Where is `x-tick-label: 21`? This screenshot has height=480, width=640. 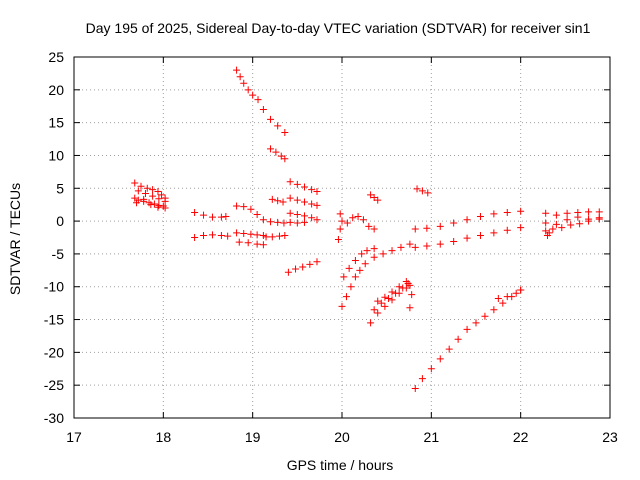 x-tick-label: 21 is located at coordinates (432, 437).